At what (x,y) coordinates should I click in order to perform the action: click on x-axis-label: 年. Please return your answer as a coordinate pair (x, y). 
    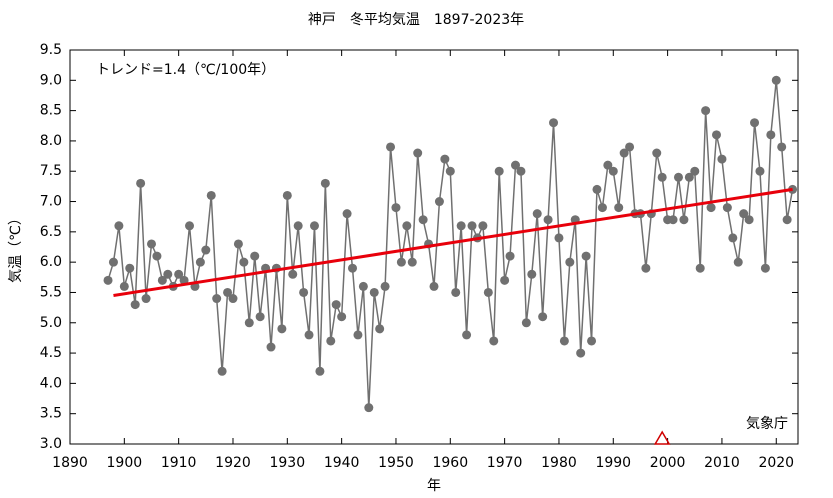
    Looking at the image, I should click on (434, 486).